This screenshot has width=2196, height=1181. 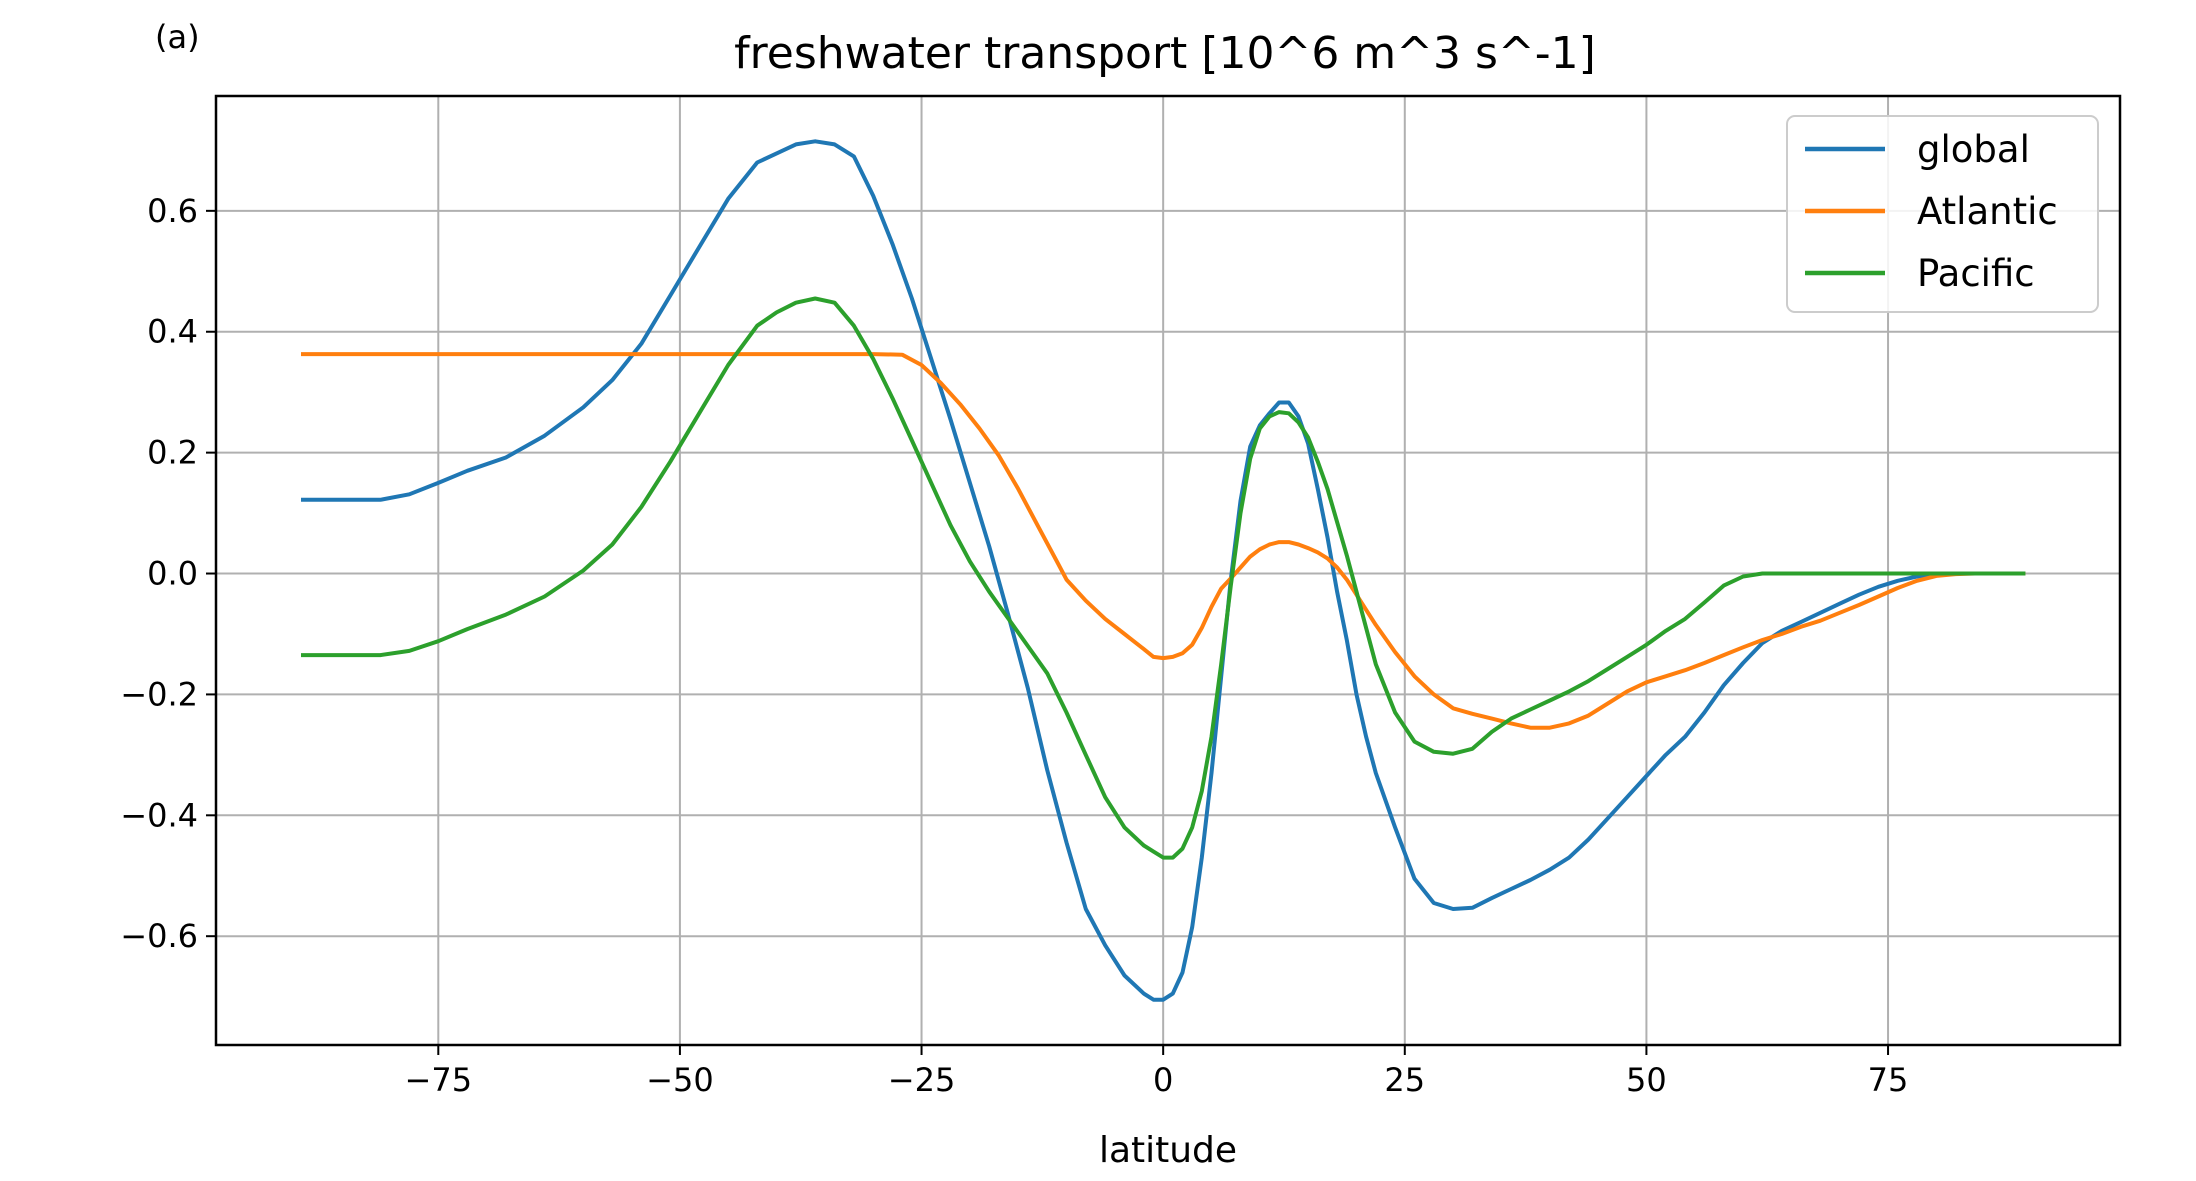 I want to click on x-tick-label: 50, so click(x=1646, y=1080).